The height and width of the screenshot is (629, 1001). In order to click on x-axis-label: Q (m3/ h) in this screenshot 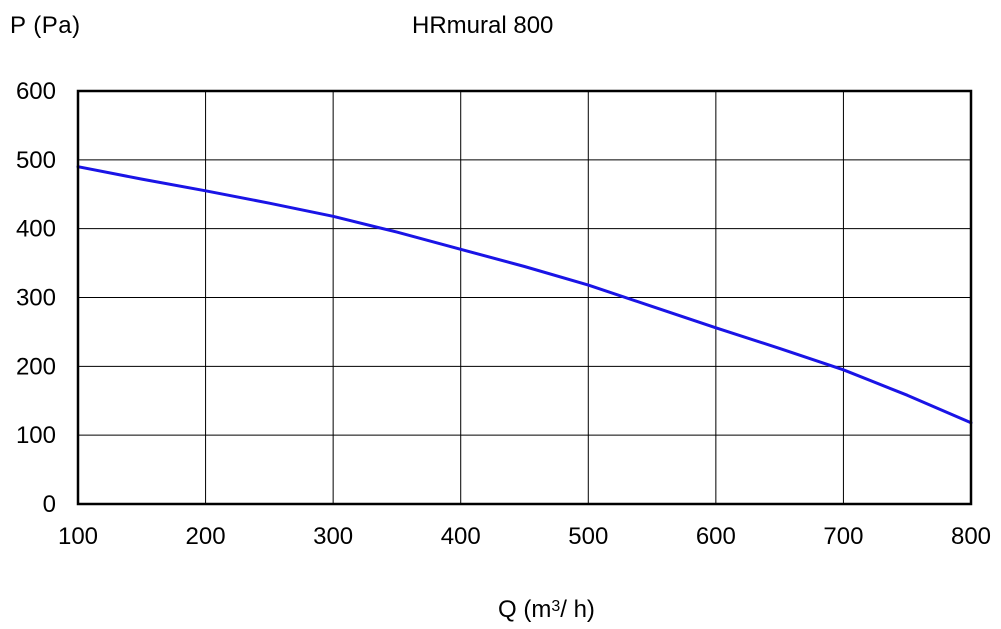, I will do `click(546, 610)`.